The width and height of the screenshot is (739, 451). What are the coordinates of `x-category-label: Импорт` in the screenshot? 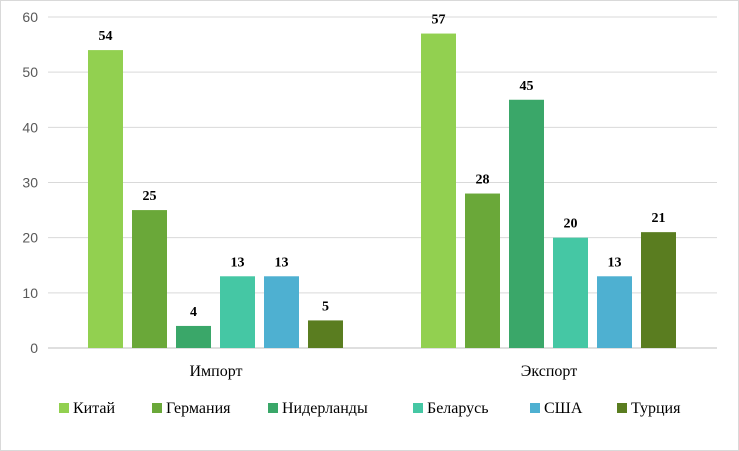 It's located at (215, 371).